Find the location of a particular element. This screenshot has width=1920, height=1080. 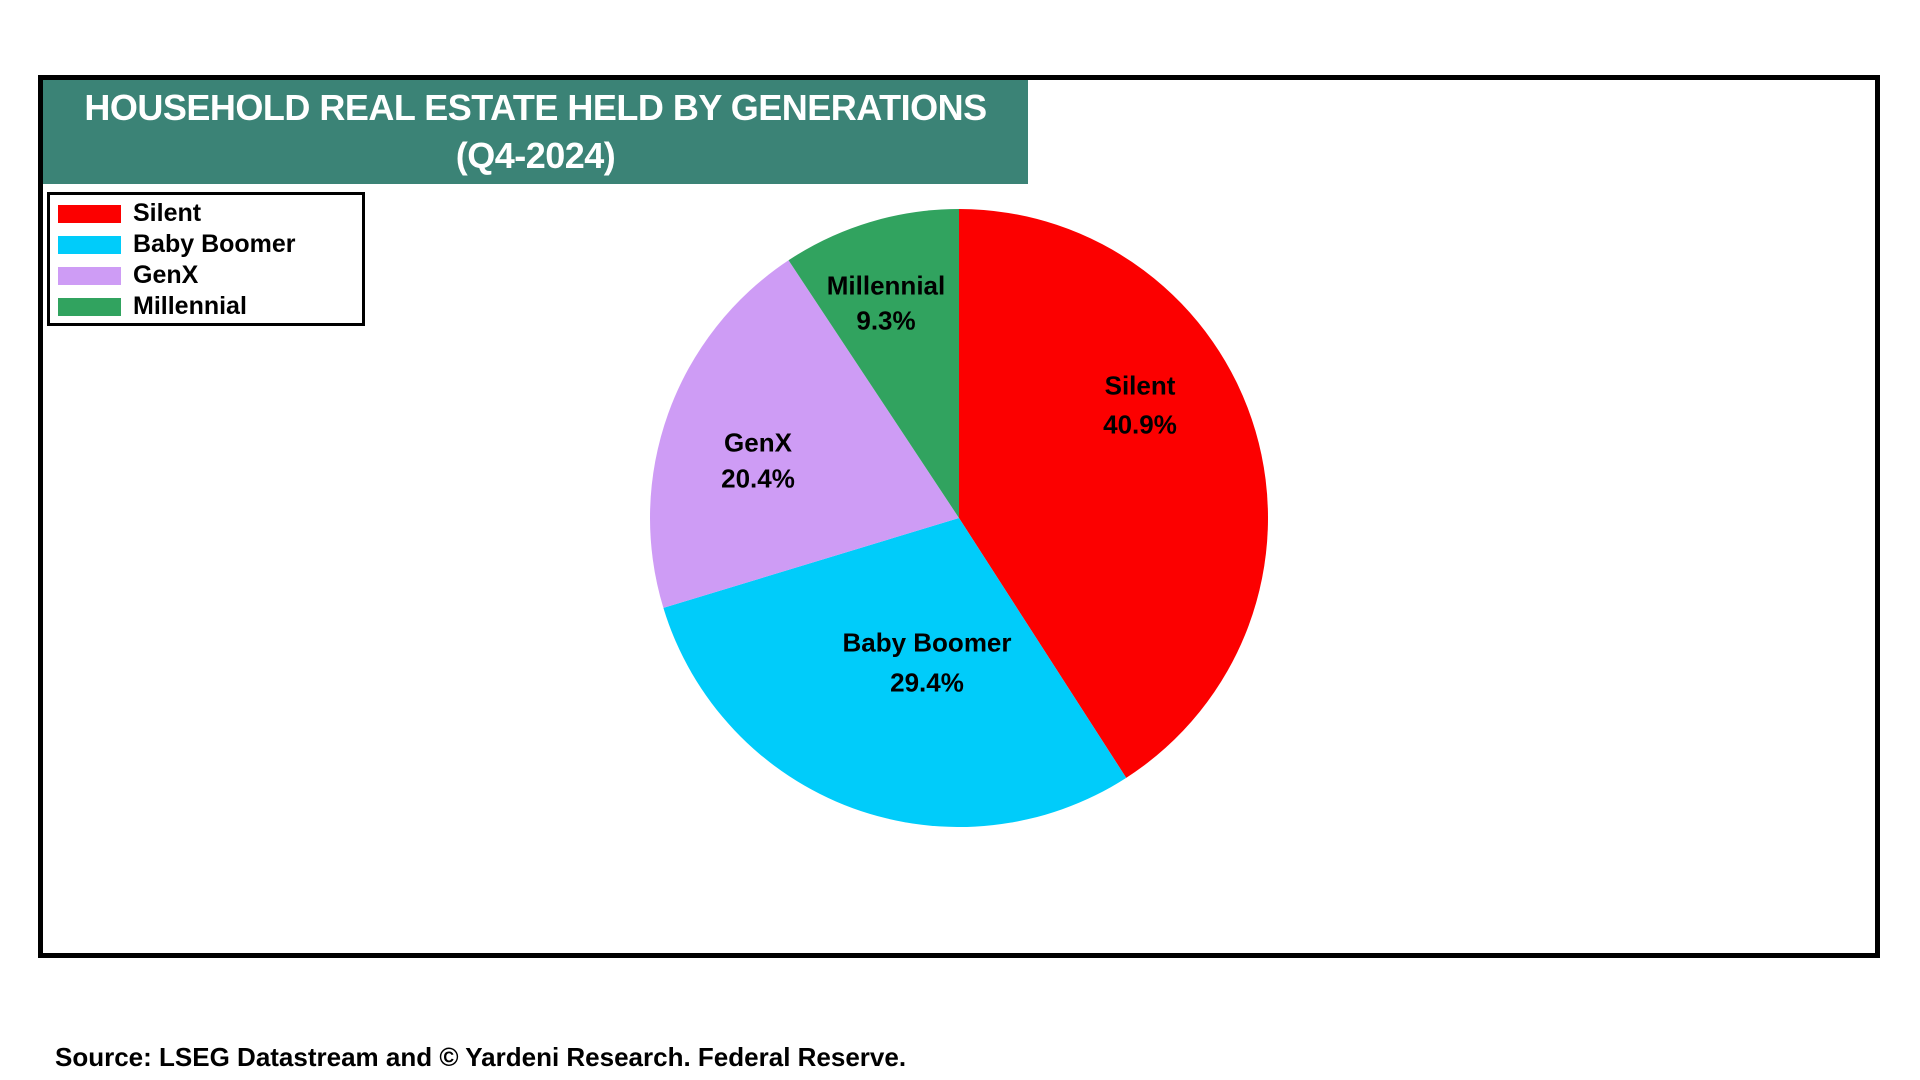

pie-slice-genx is located at coordinates (804, 434).